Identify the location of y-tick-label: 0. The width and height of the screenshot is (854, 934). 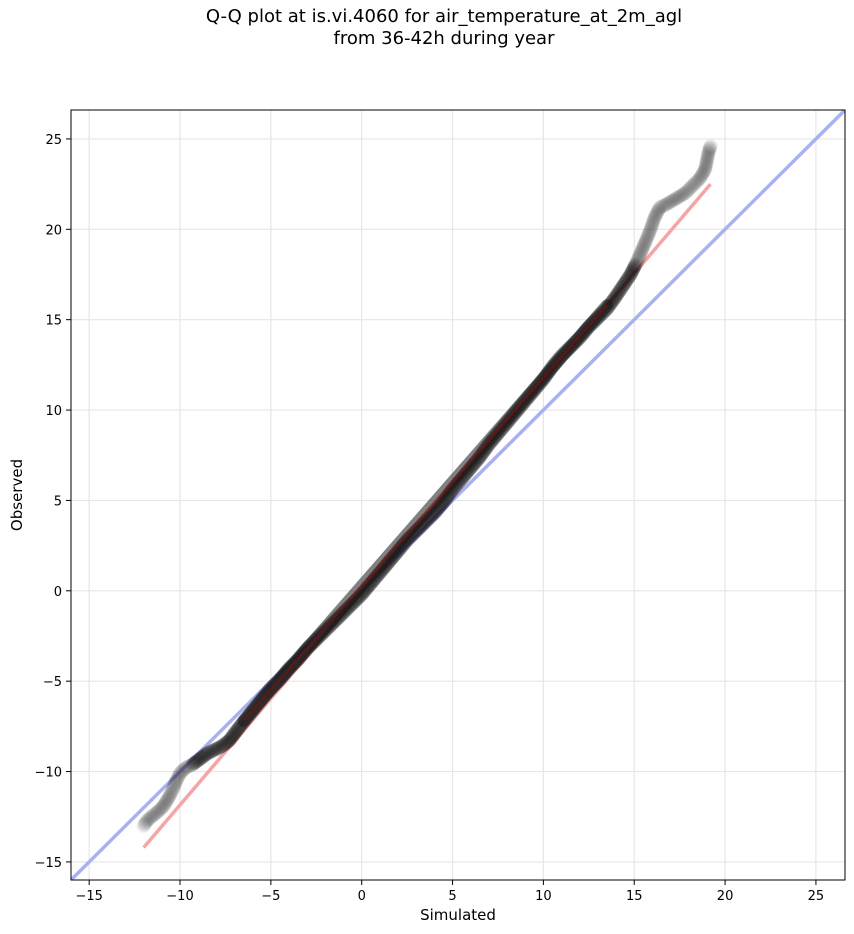
(58, 592).